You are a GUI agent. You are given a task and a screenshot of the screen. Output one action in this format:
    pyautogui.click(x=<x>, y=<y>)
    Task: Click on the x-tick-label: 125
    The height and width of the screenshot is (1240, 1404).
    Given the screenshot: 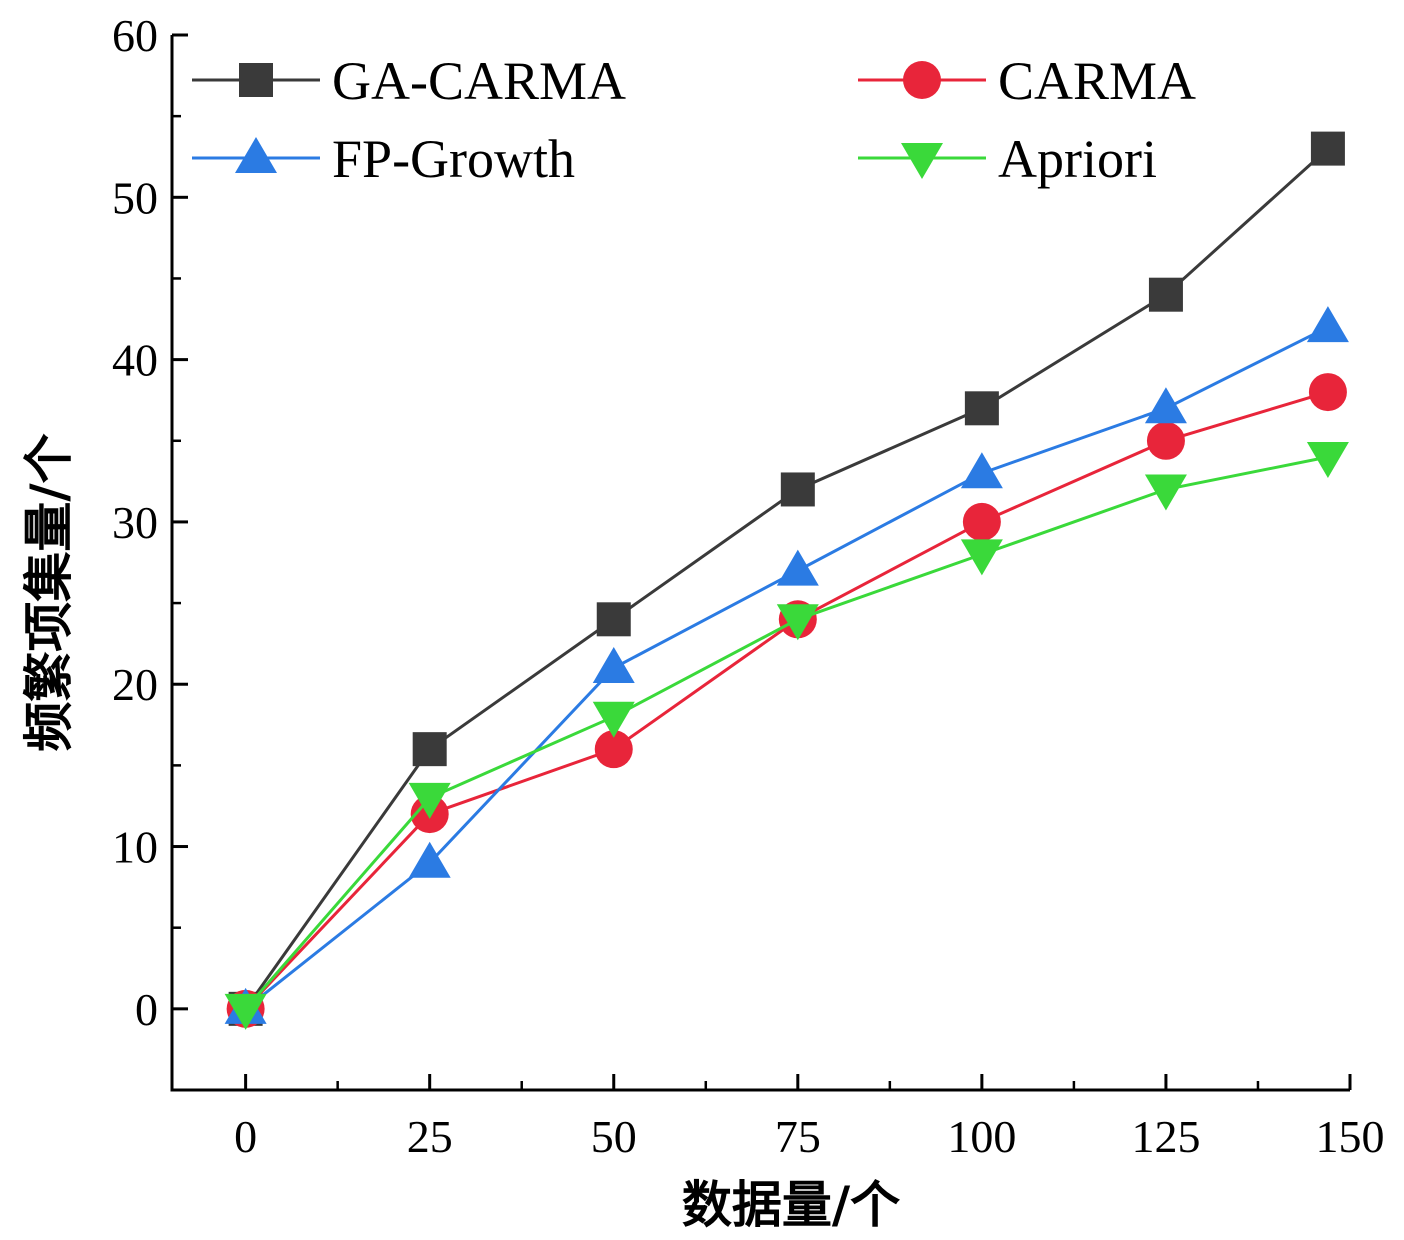 What is the action you would take?
    pyautogui.click(x=1165, y=1136)
    